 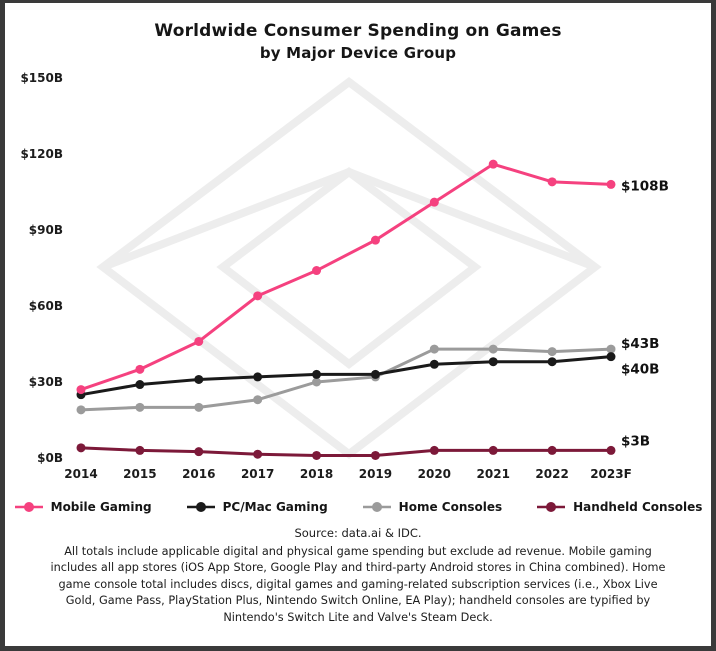 I want to click on y-tick-label: $60B, so click(x=46, y=306).